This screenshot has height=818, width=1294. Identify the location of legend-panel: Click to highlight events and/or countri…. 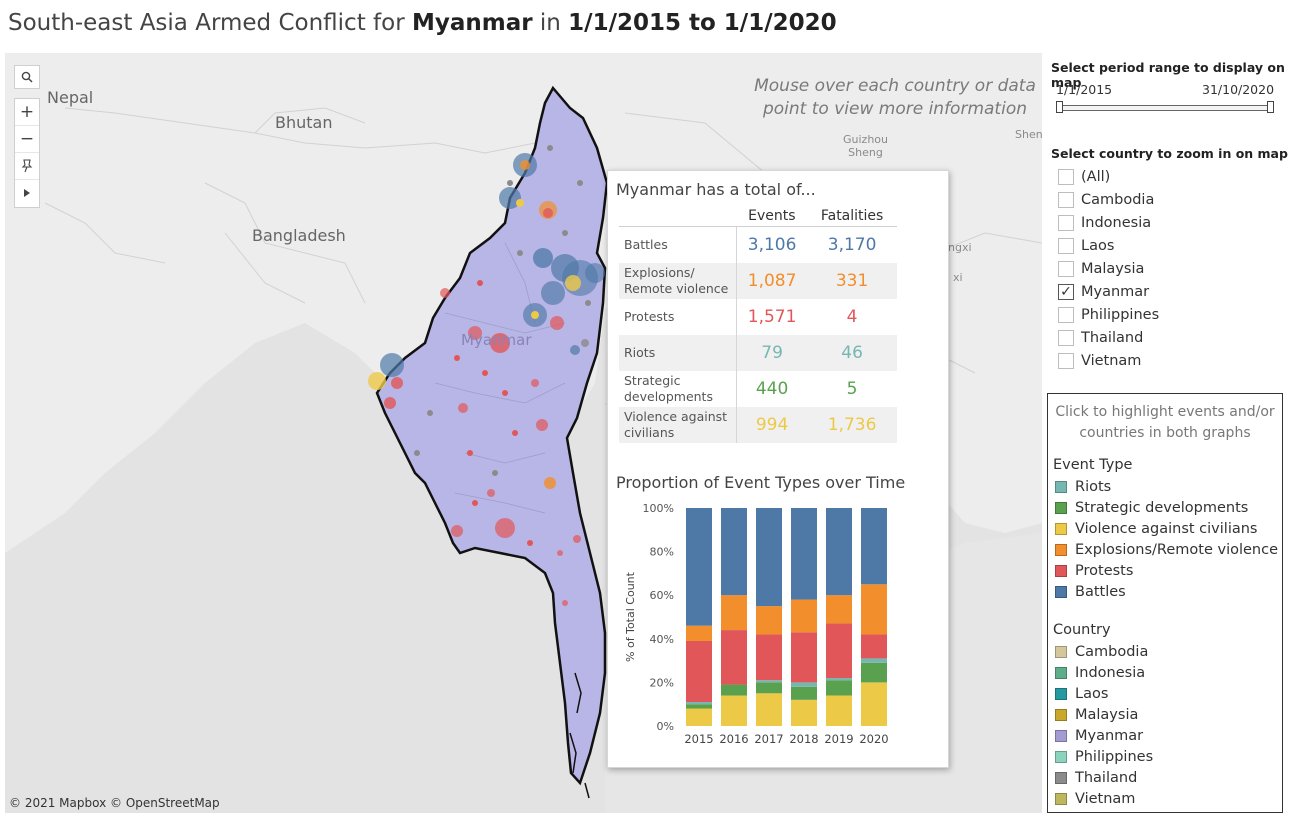
(1165, 603).